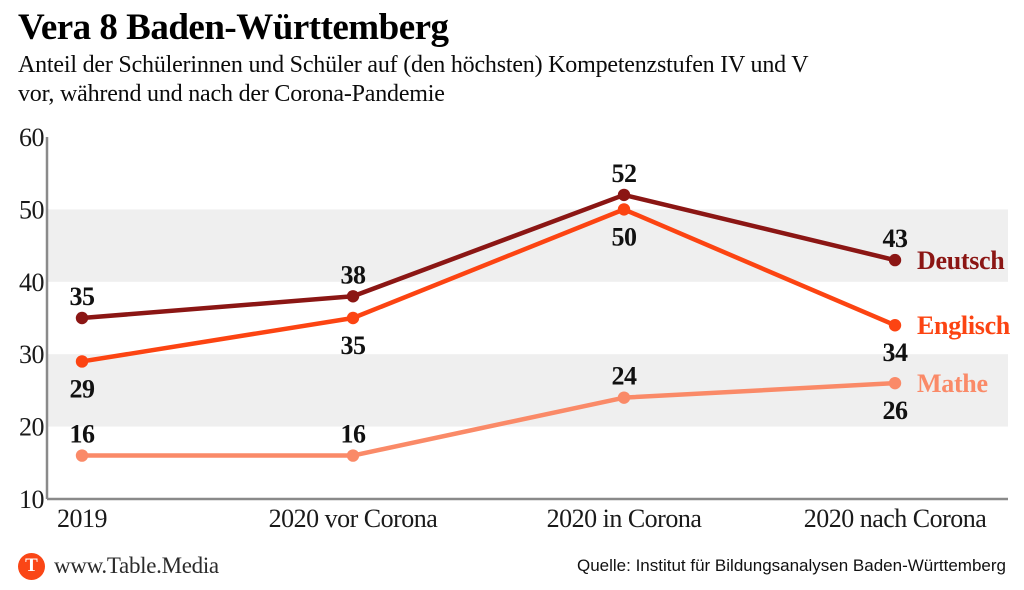  I want to click on value-label: 34, so click(896, 352).